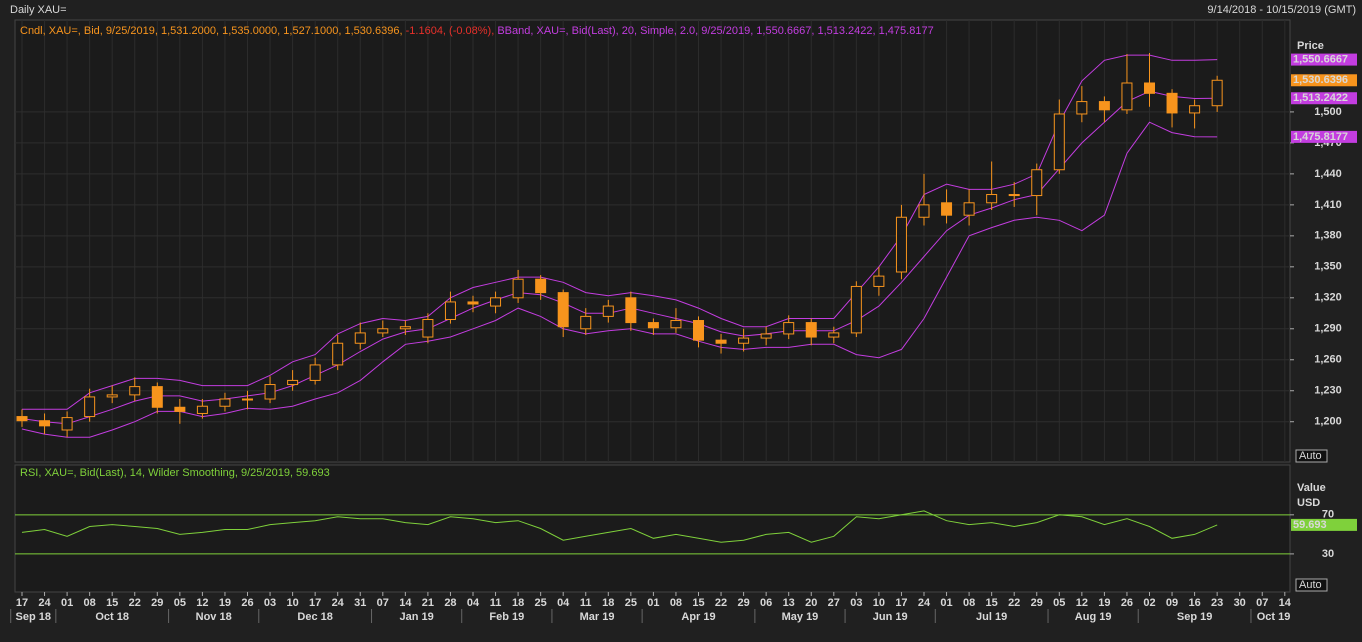 The width and height of the screenshot is (1362, 642). I want to click on rsi-axis-unit: USD, so click(1308, 503).